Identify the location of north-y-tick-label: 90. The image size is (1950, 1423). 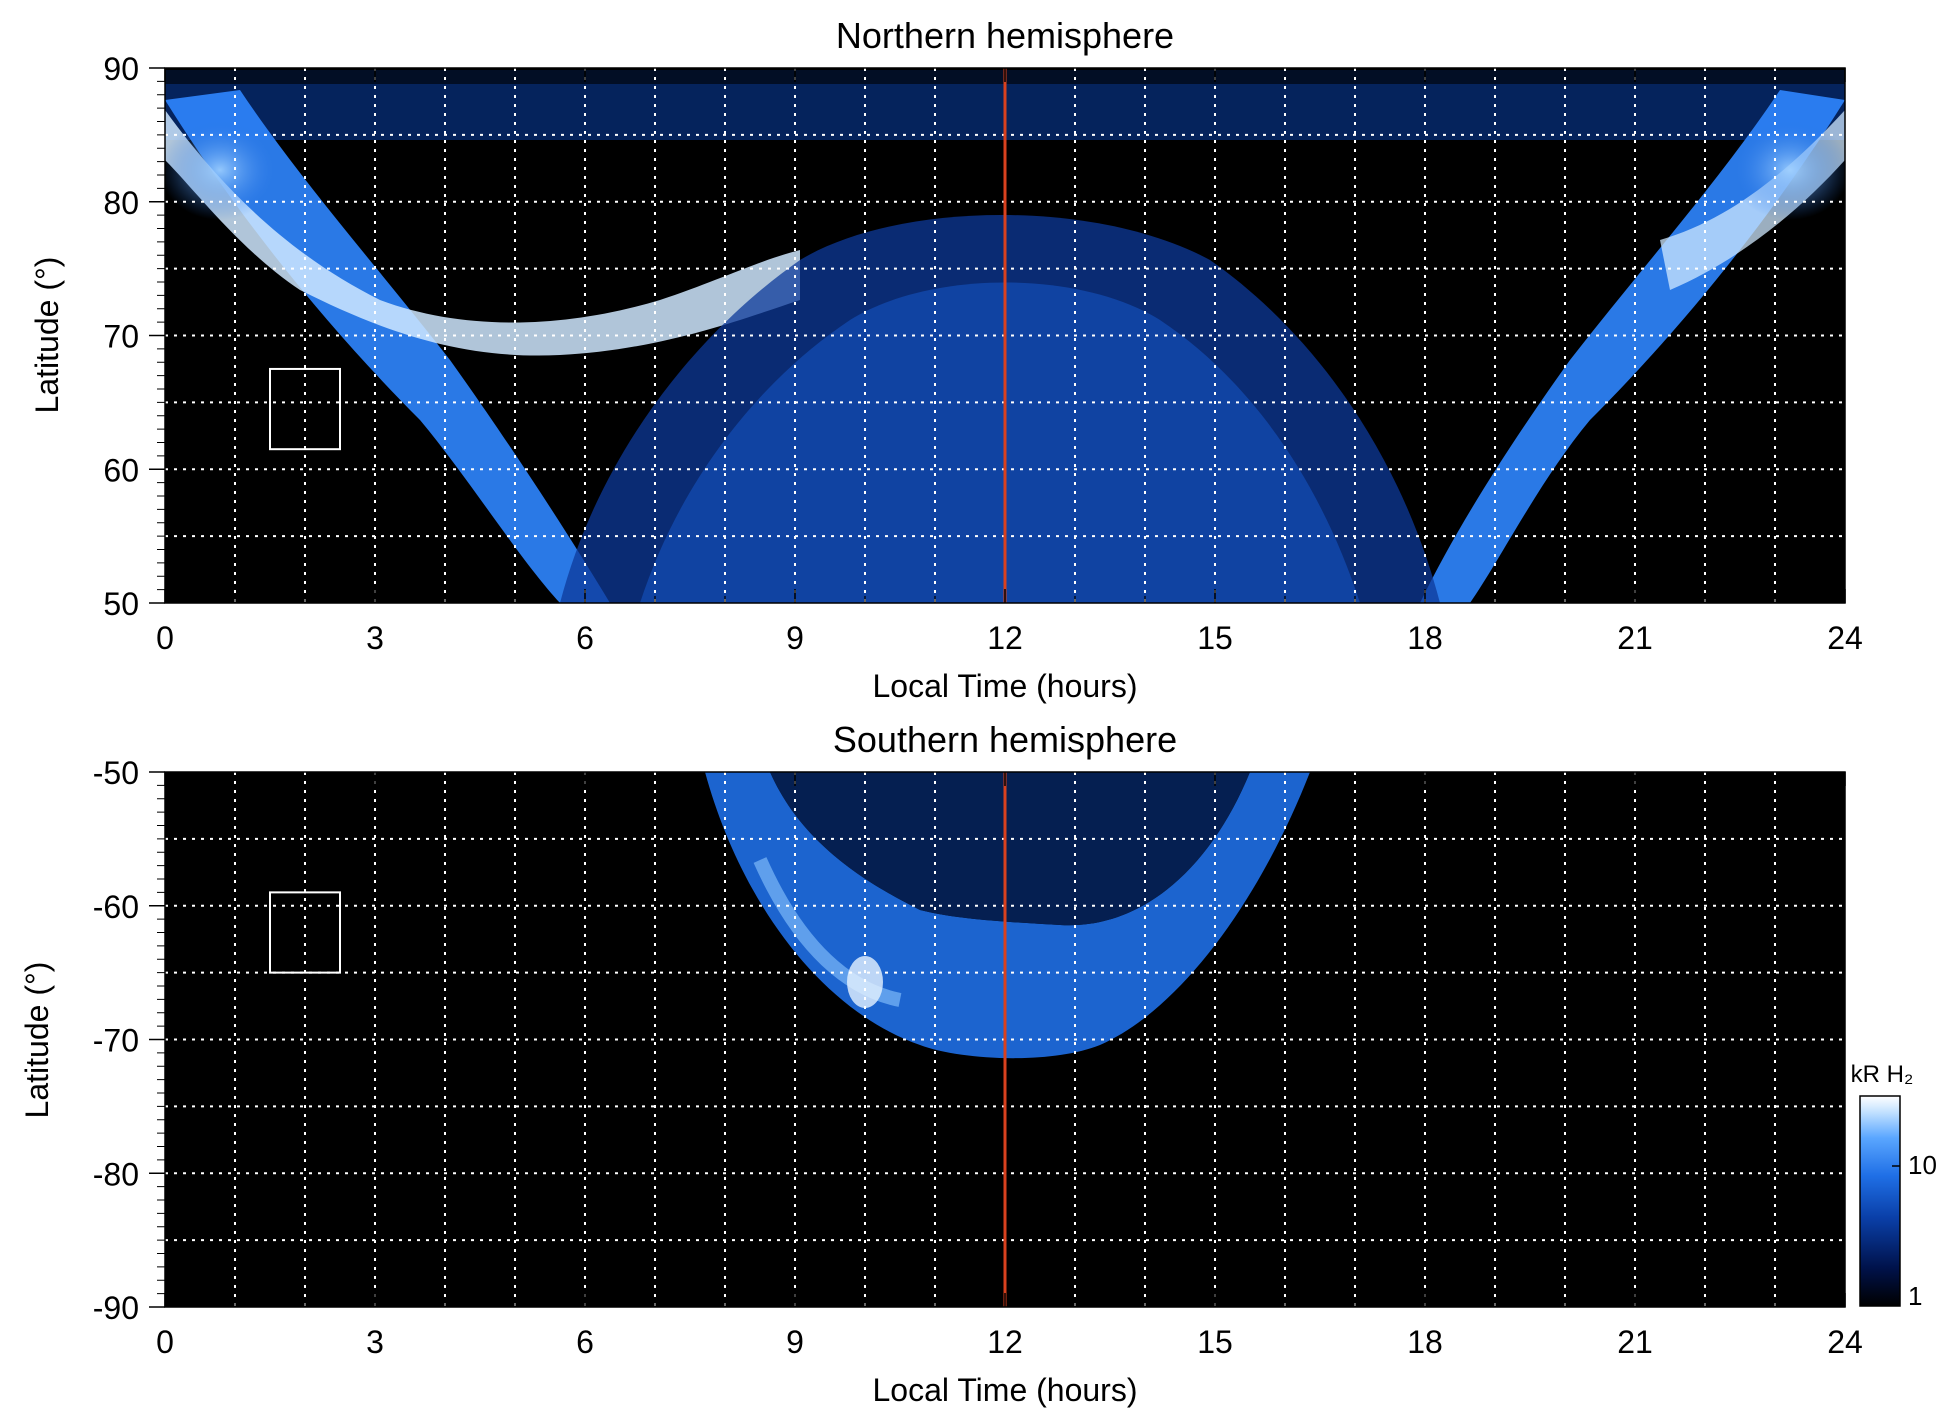
(121, 69).